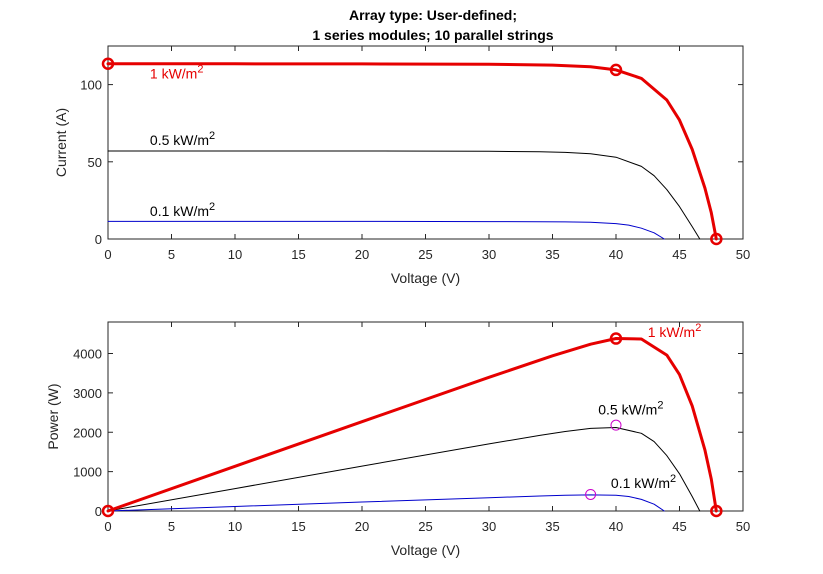 The width and height of the screenshot is (823, 574). Describe the element at coordinates (616, 526) in the screenshot. I see `pv-x-tick-label: 40` at that location.